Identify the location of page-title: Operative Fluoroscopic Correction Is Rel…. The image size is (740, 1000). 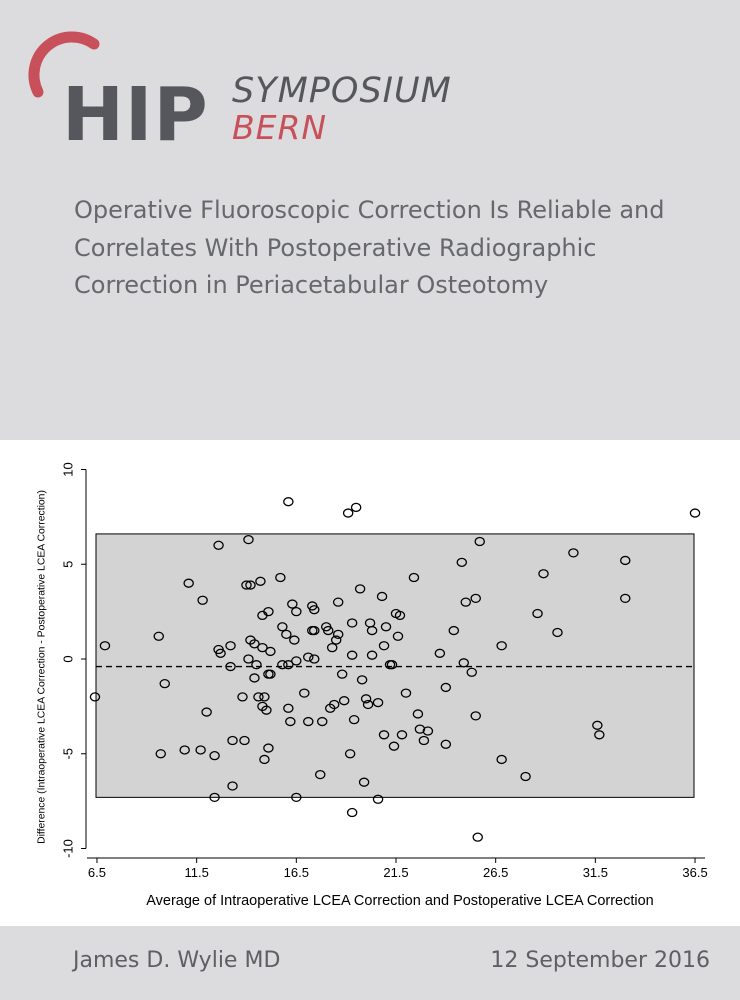
(369, 247).